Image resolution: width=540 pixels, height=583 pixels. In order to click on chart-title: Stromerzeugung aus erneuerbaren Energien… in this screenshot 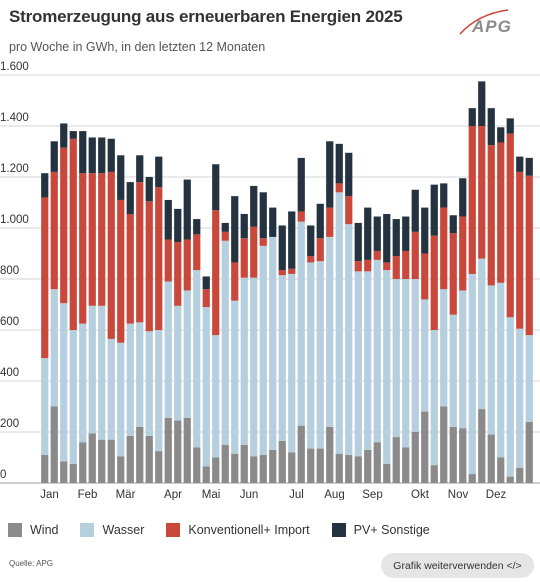, I will do `click(206, 16)`.